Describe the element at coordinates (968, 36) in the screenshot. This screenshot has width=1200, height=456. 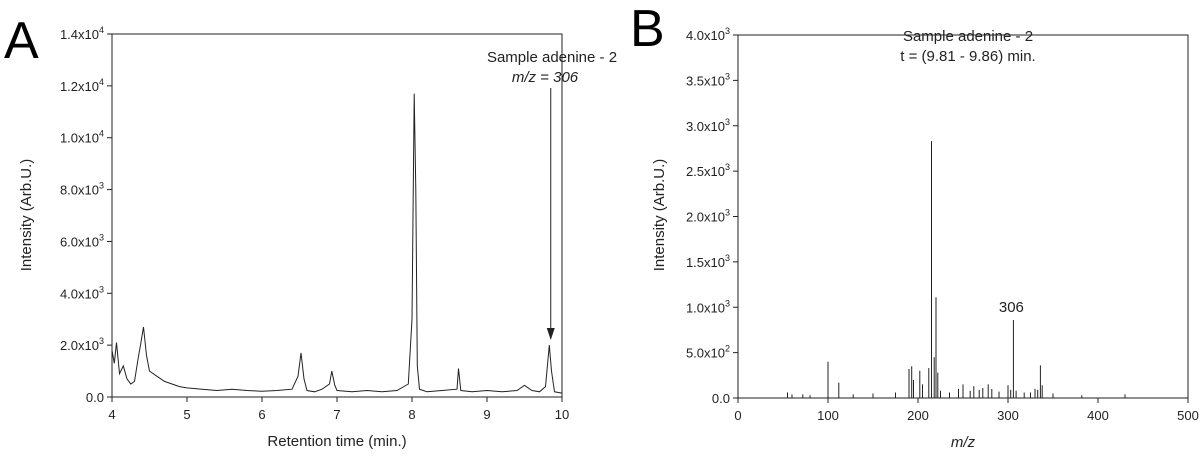
I see `panel-b-annotation-line1: Sample adenine - 2` at that location.